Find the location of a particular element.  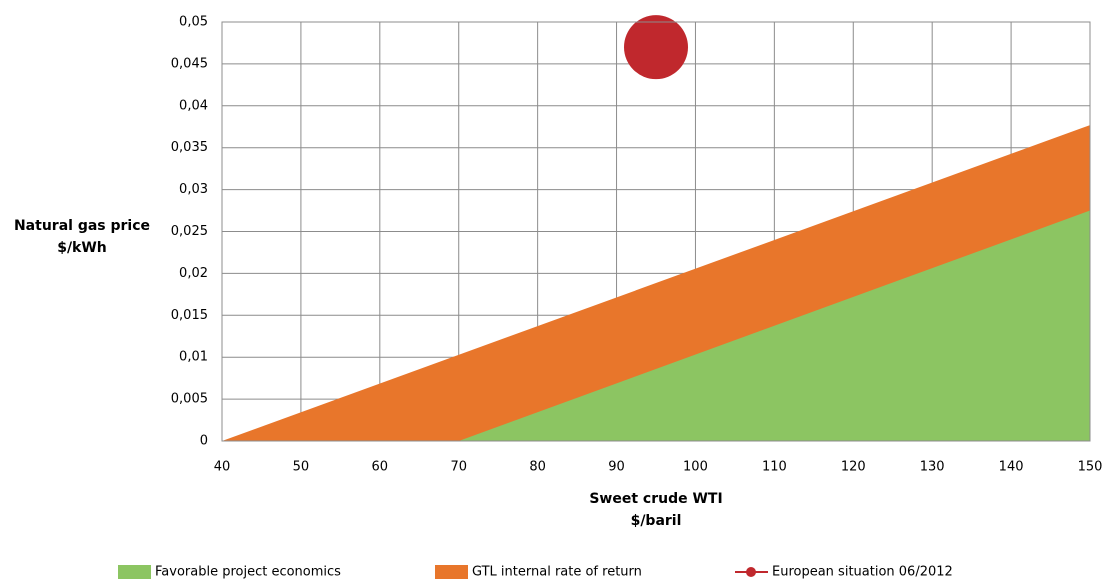

y-axis-title: $/kWh is located at coordinates (82, 248).